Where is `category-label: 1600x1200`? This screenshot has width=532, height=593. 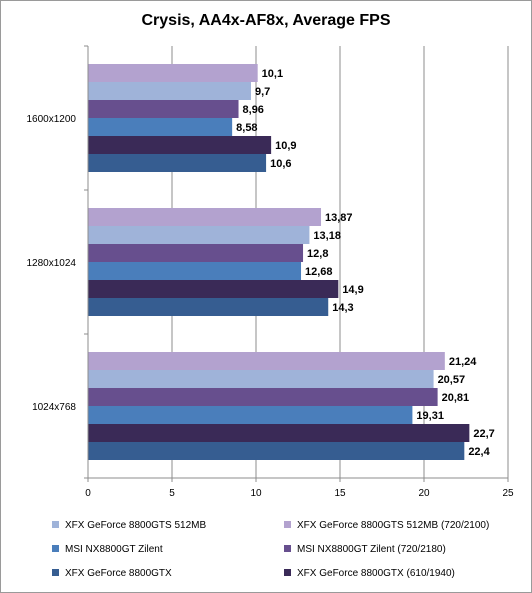 category-label: 1600x1200 is located at coordinates (52, 119).